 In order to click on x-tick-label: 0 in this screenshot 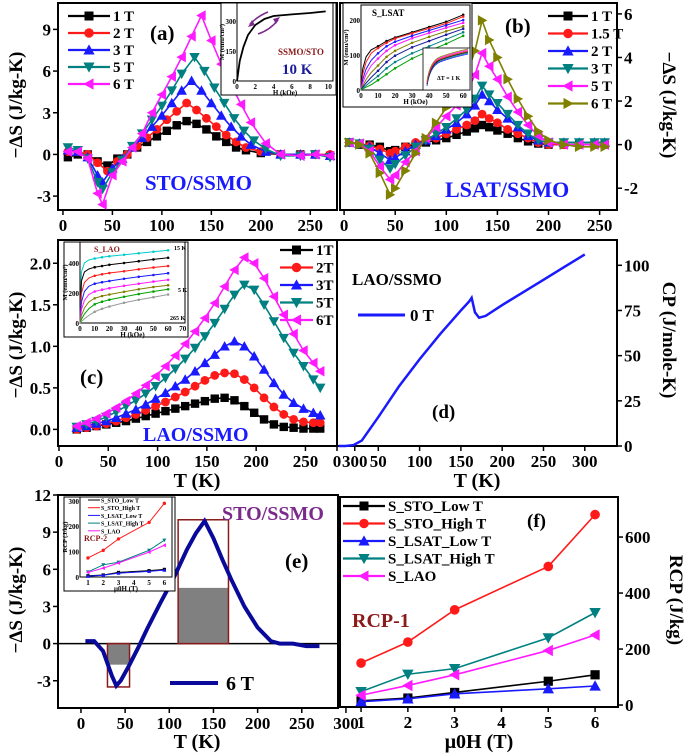, I will do `click(81, 723)`.